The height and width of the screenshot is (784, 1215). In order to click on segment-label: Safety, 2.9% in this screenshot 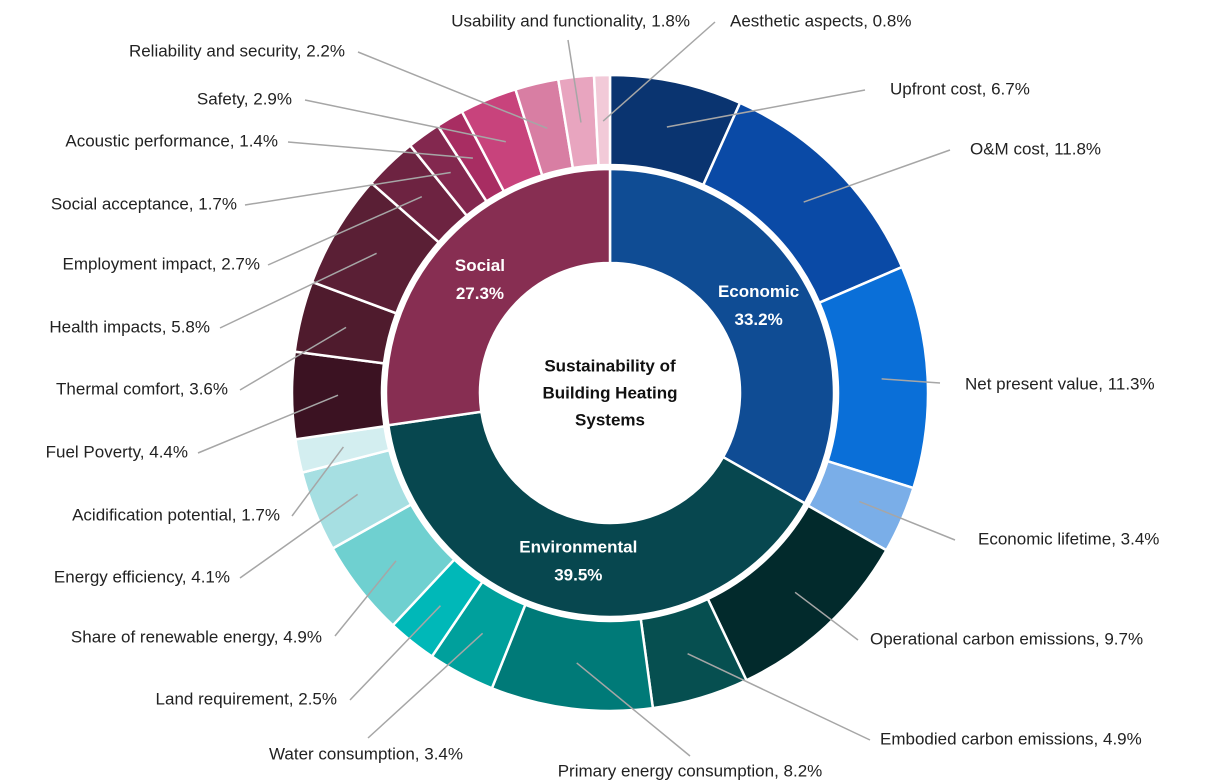, I will do `click(244, 98)`.